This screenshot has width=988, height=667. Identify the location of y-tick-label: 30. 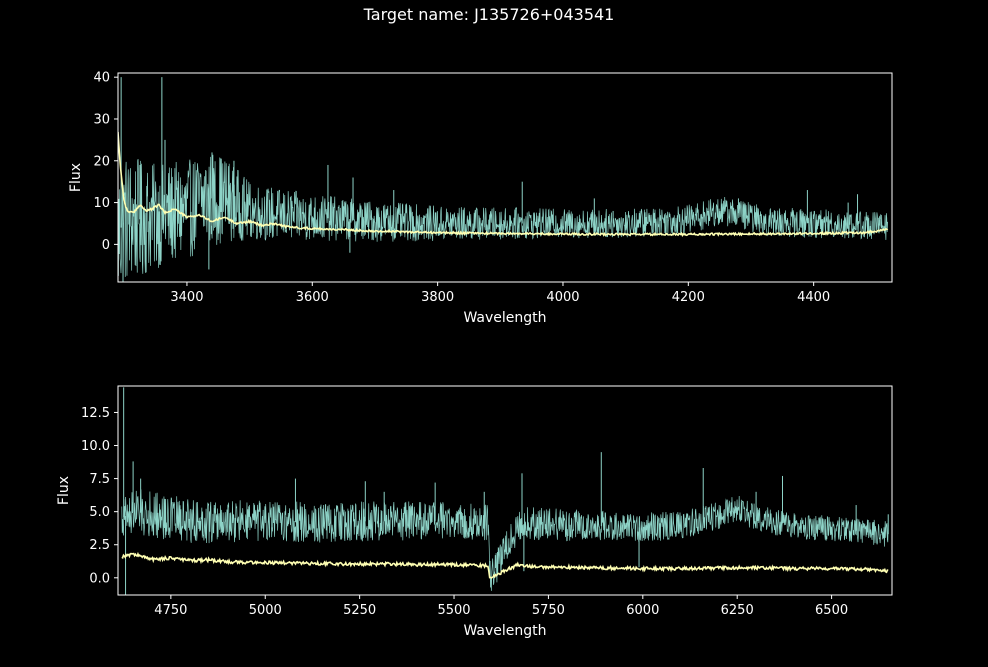
(101, 119).